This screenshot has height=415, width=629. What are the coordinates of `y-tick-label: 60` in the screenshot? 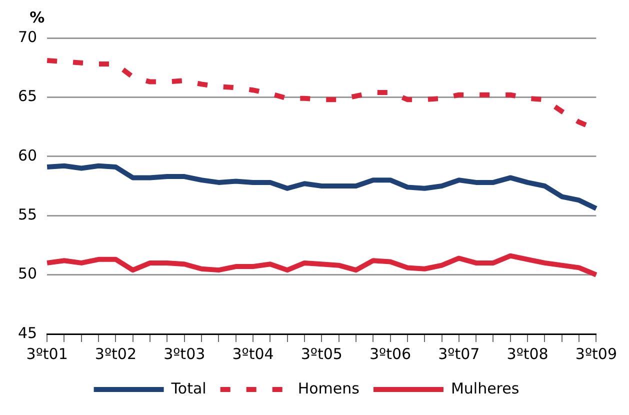 It's located at (28, 155).